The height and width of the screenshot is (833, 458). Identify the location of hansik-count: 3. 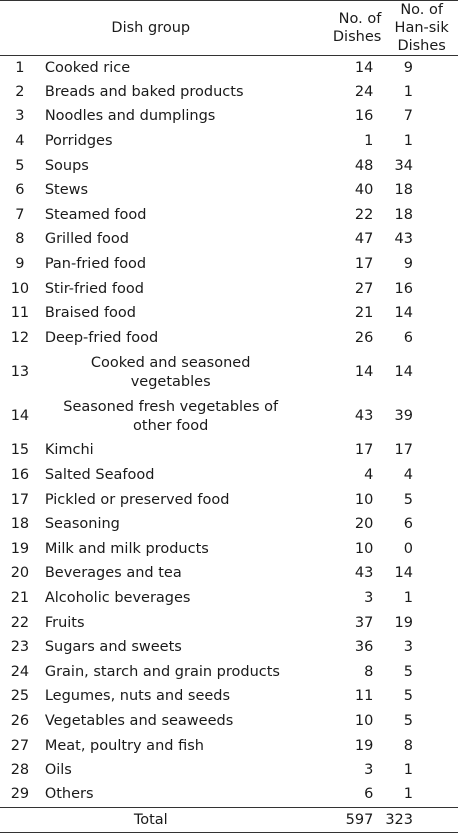
(408, 647).